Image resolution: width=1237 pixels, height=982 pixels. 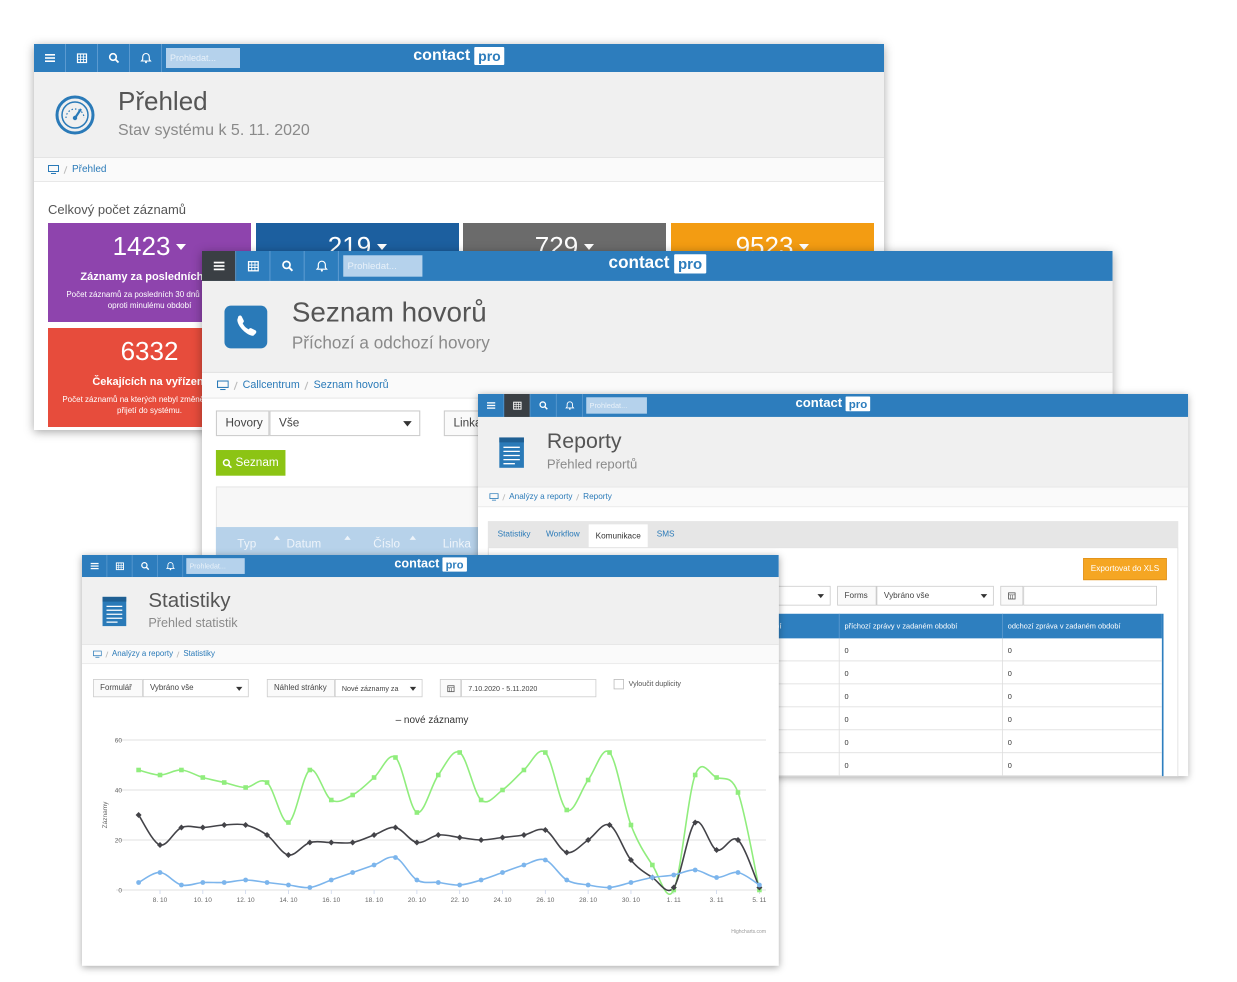 I want to click on y-tick-label: 20, so click(x=119, y=841).